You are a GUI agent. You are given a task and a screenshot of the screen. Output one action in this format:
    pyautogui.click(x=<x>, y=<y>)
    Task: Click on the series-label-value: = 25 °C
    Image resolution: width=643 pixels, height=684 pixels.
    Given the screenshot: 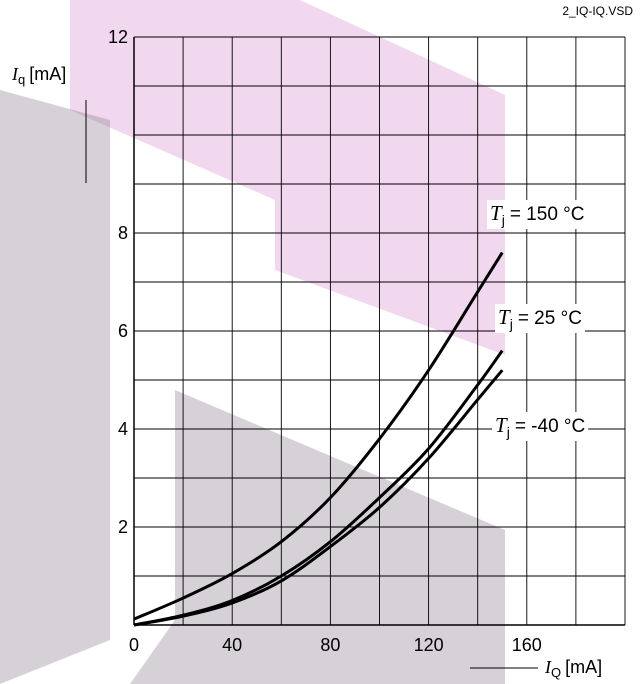 What is the action you would take?
    pyautogui.click(x=550, y=318)
    